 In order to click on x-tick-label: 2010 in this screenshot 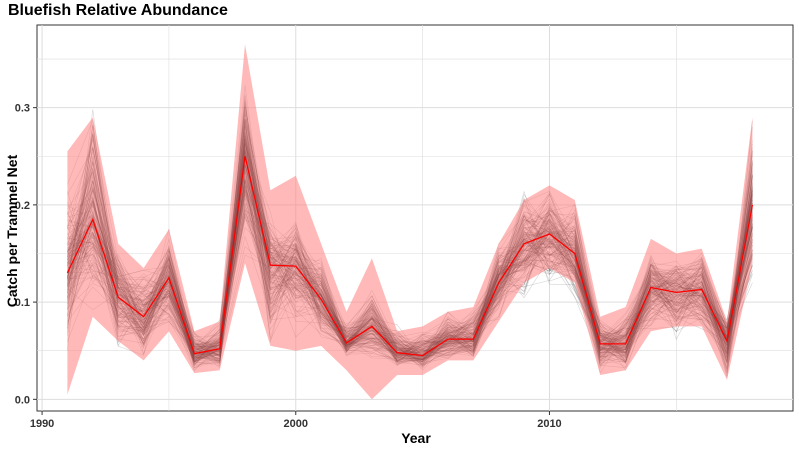, I will do `click(549, 424)`.